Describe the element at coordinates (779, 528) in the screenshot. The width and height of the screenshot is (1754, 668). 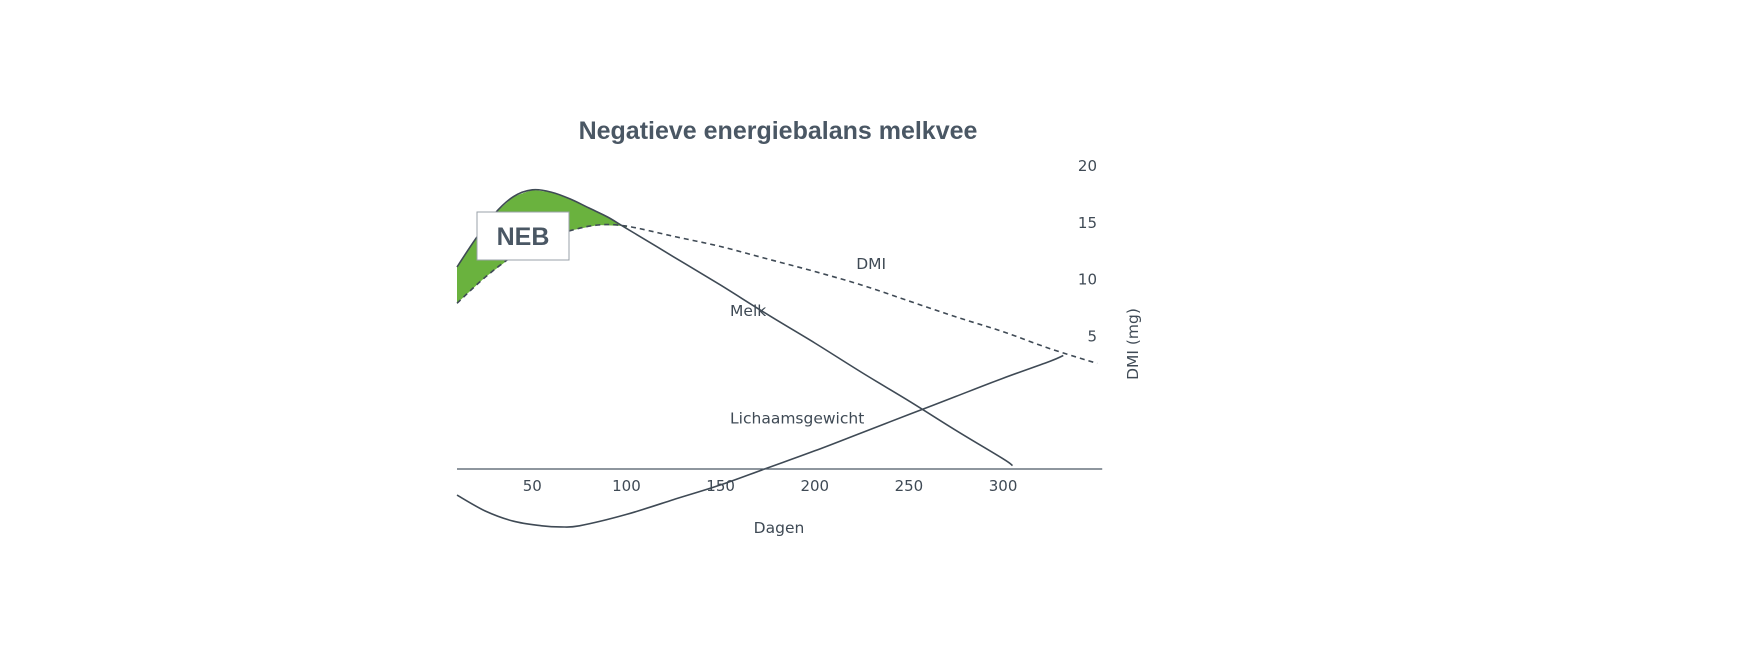
I see `x-axis-label: Dagen` at that location.